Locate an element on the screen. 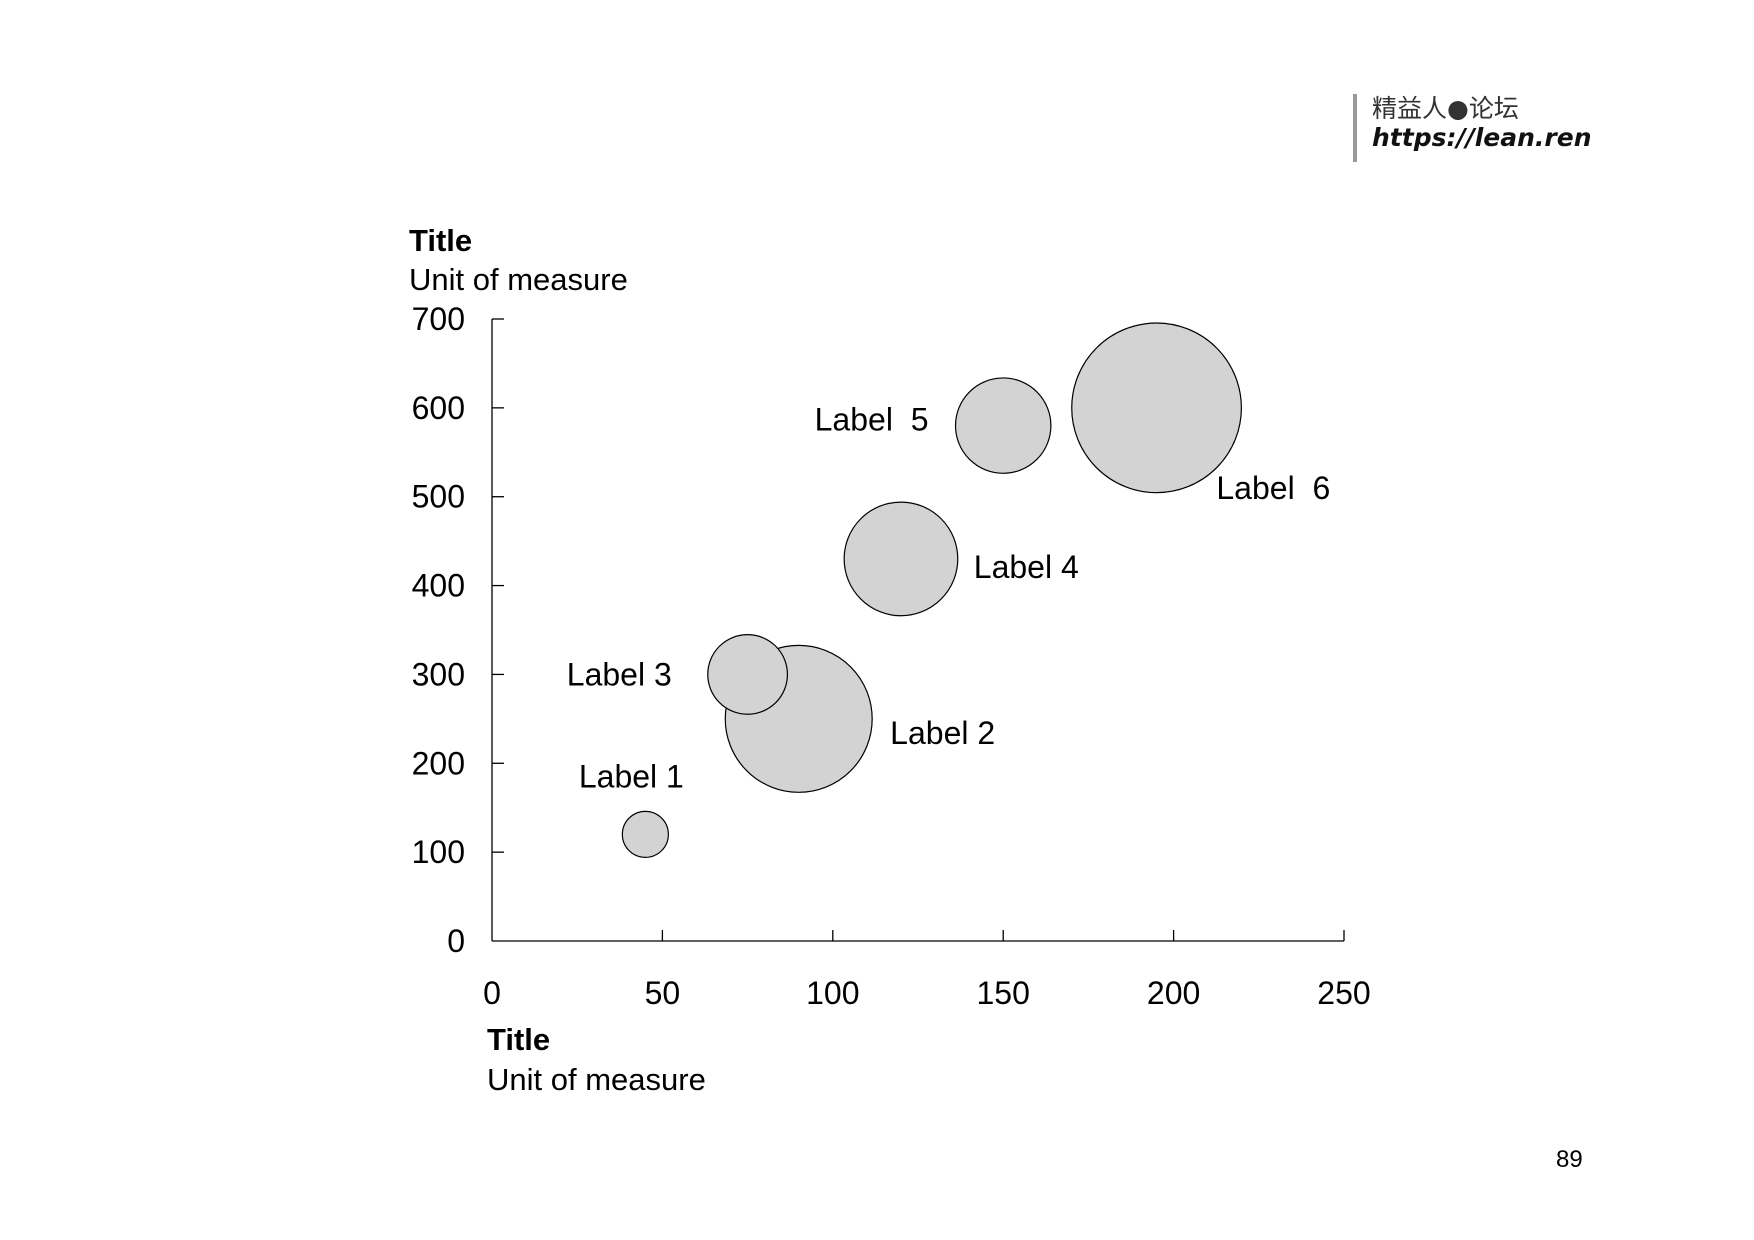 The height and width of the screenshot is (1240, 1754). y-tick-label: 700 is located at coordinates (438, 319).